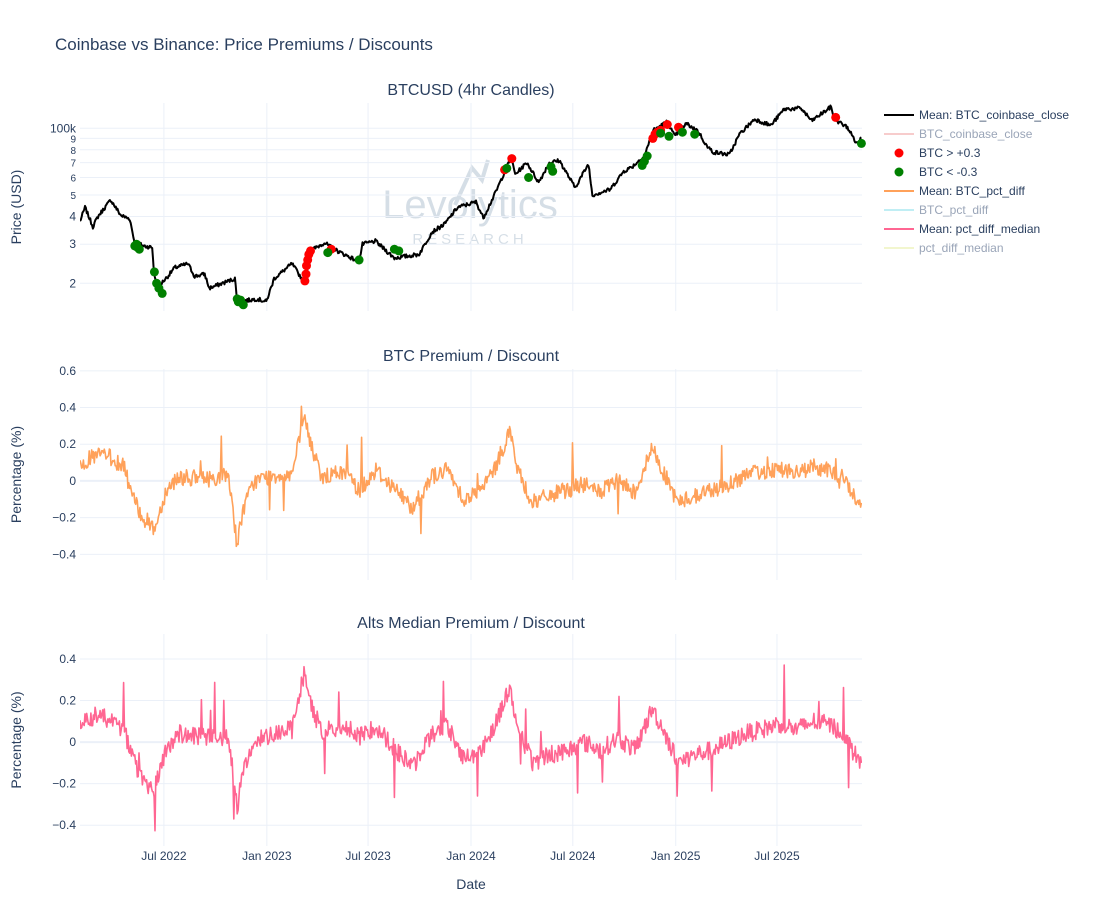  I want to click on y-tick-label: 2, so click(72, 283).